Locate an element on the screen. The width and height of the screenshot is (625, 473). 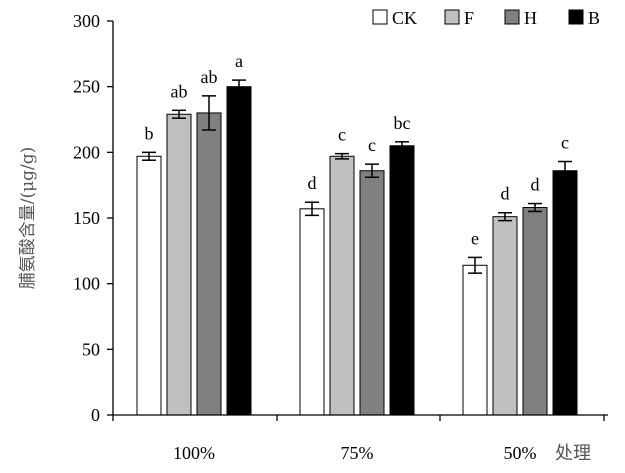
y-axis-label: 脯氨酸含量/(μg/g) is located at coordinates (28, 218).